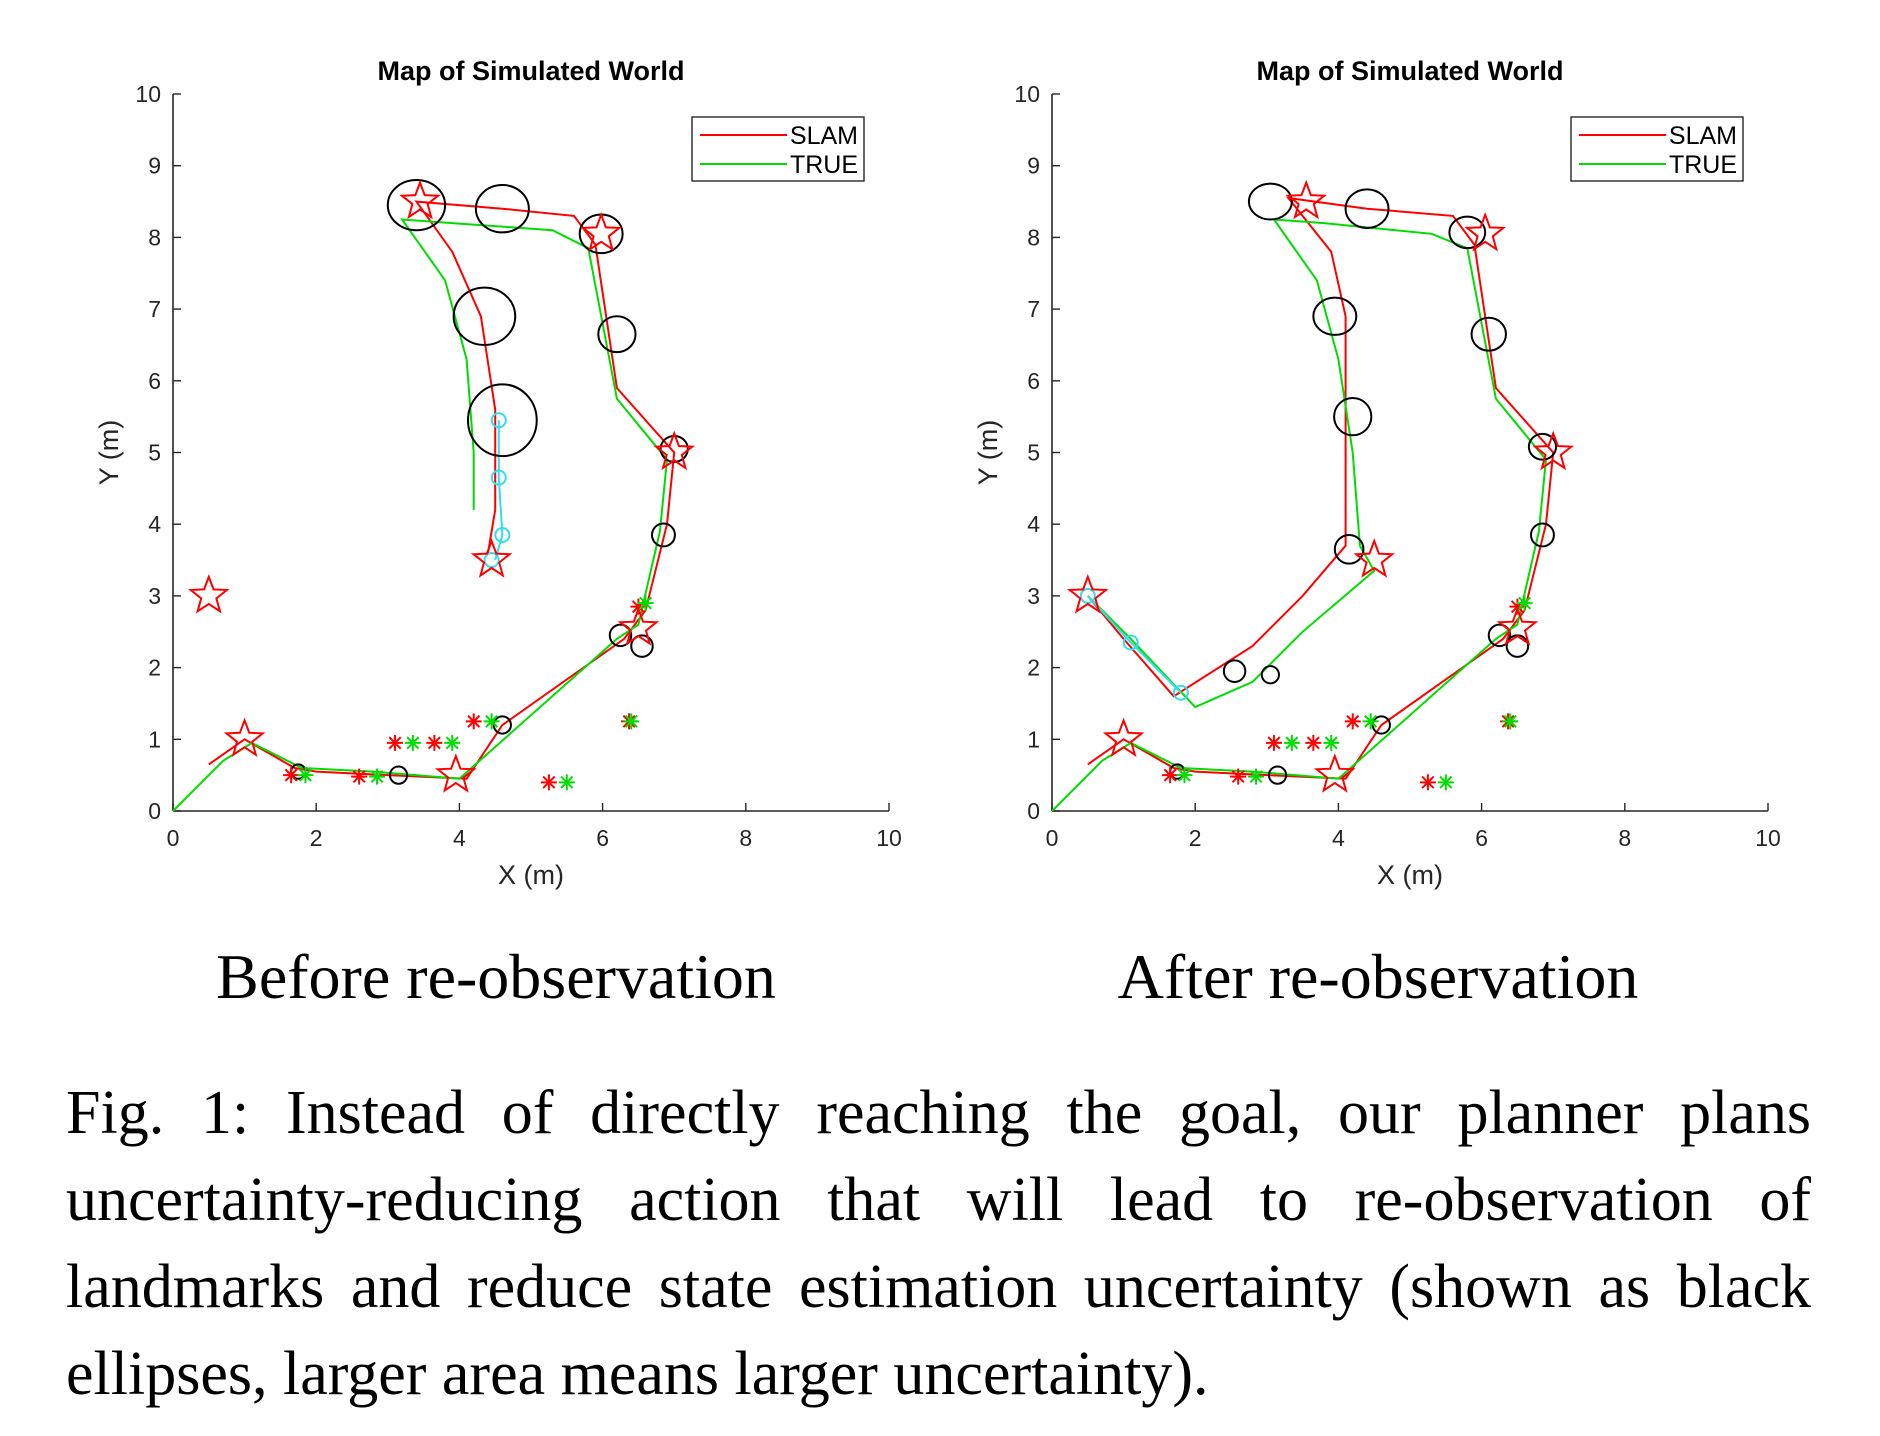 The image size is (1880, 1436). I want to click on legend-label-true: TRUE, so click(824, 165).